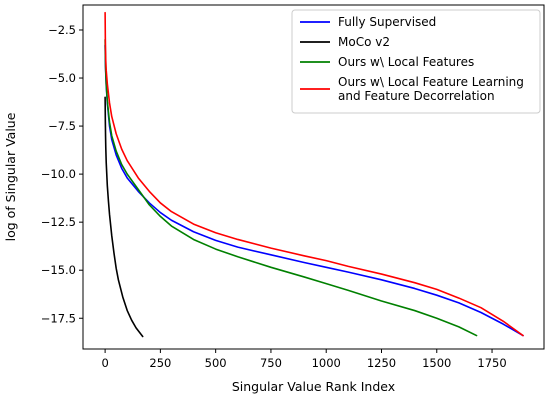 The image size is (552, 402). What do you see at coordinates (313, 386) in the screenshot?
I see `x-axis-title: Singular Value Rank Index` at bounding box center [313, 386].